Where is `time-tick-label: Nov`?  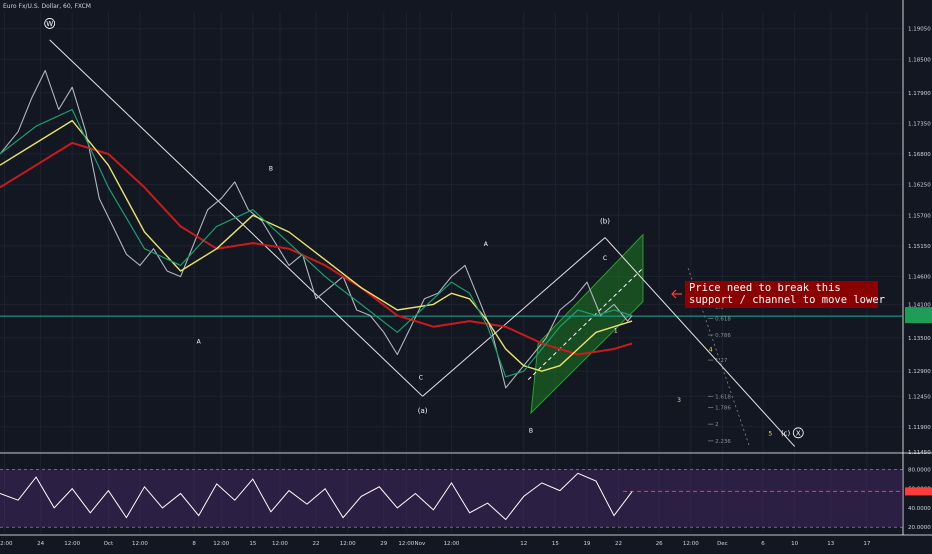 time-tick-label: Nov is located at coordinates (420, 544).